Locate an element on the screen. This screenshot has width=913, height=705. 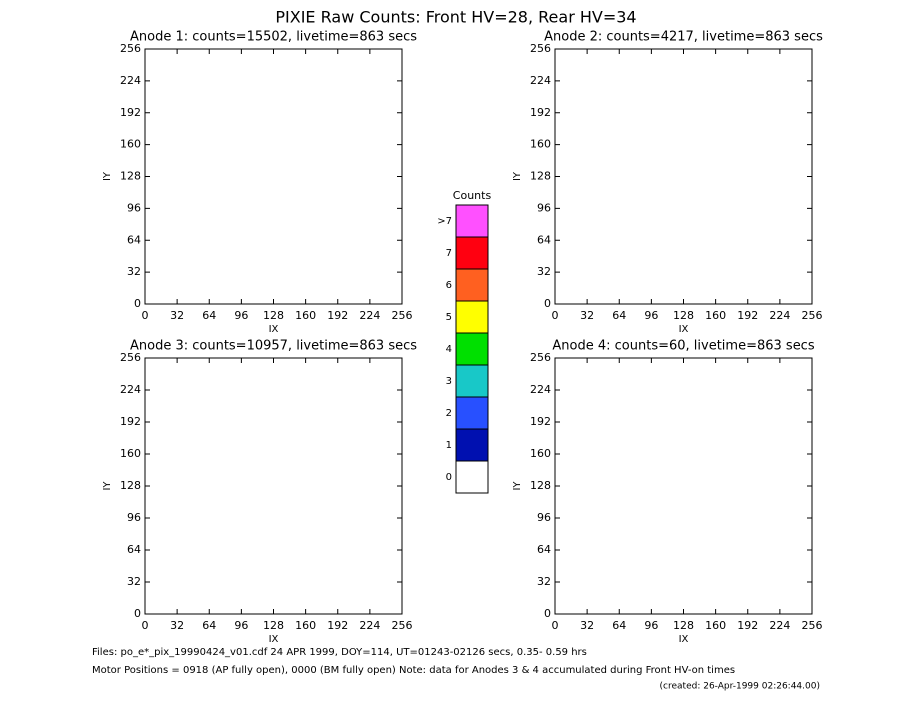
colorbar-label: 1 is located at coordinates (449, 445).